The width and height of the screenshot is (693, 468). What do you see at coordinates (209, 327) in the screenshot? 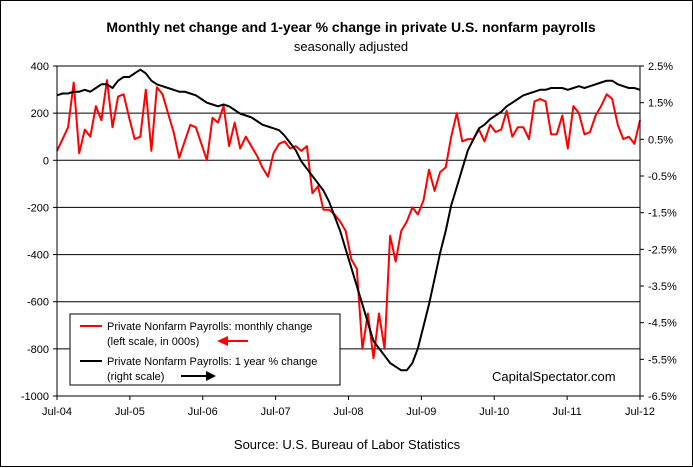
I see `legend-label-monthly-change: Private Nonfarm Payrolls: monthly change` at bounding box center [209, 327].